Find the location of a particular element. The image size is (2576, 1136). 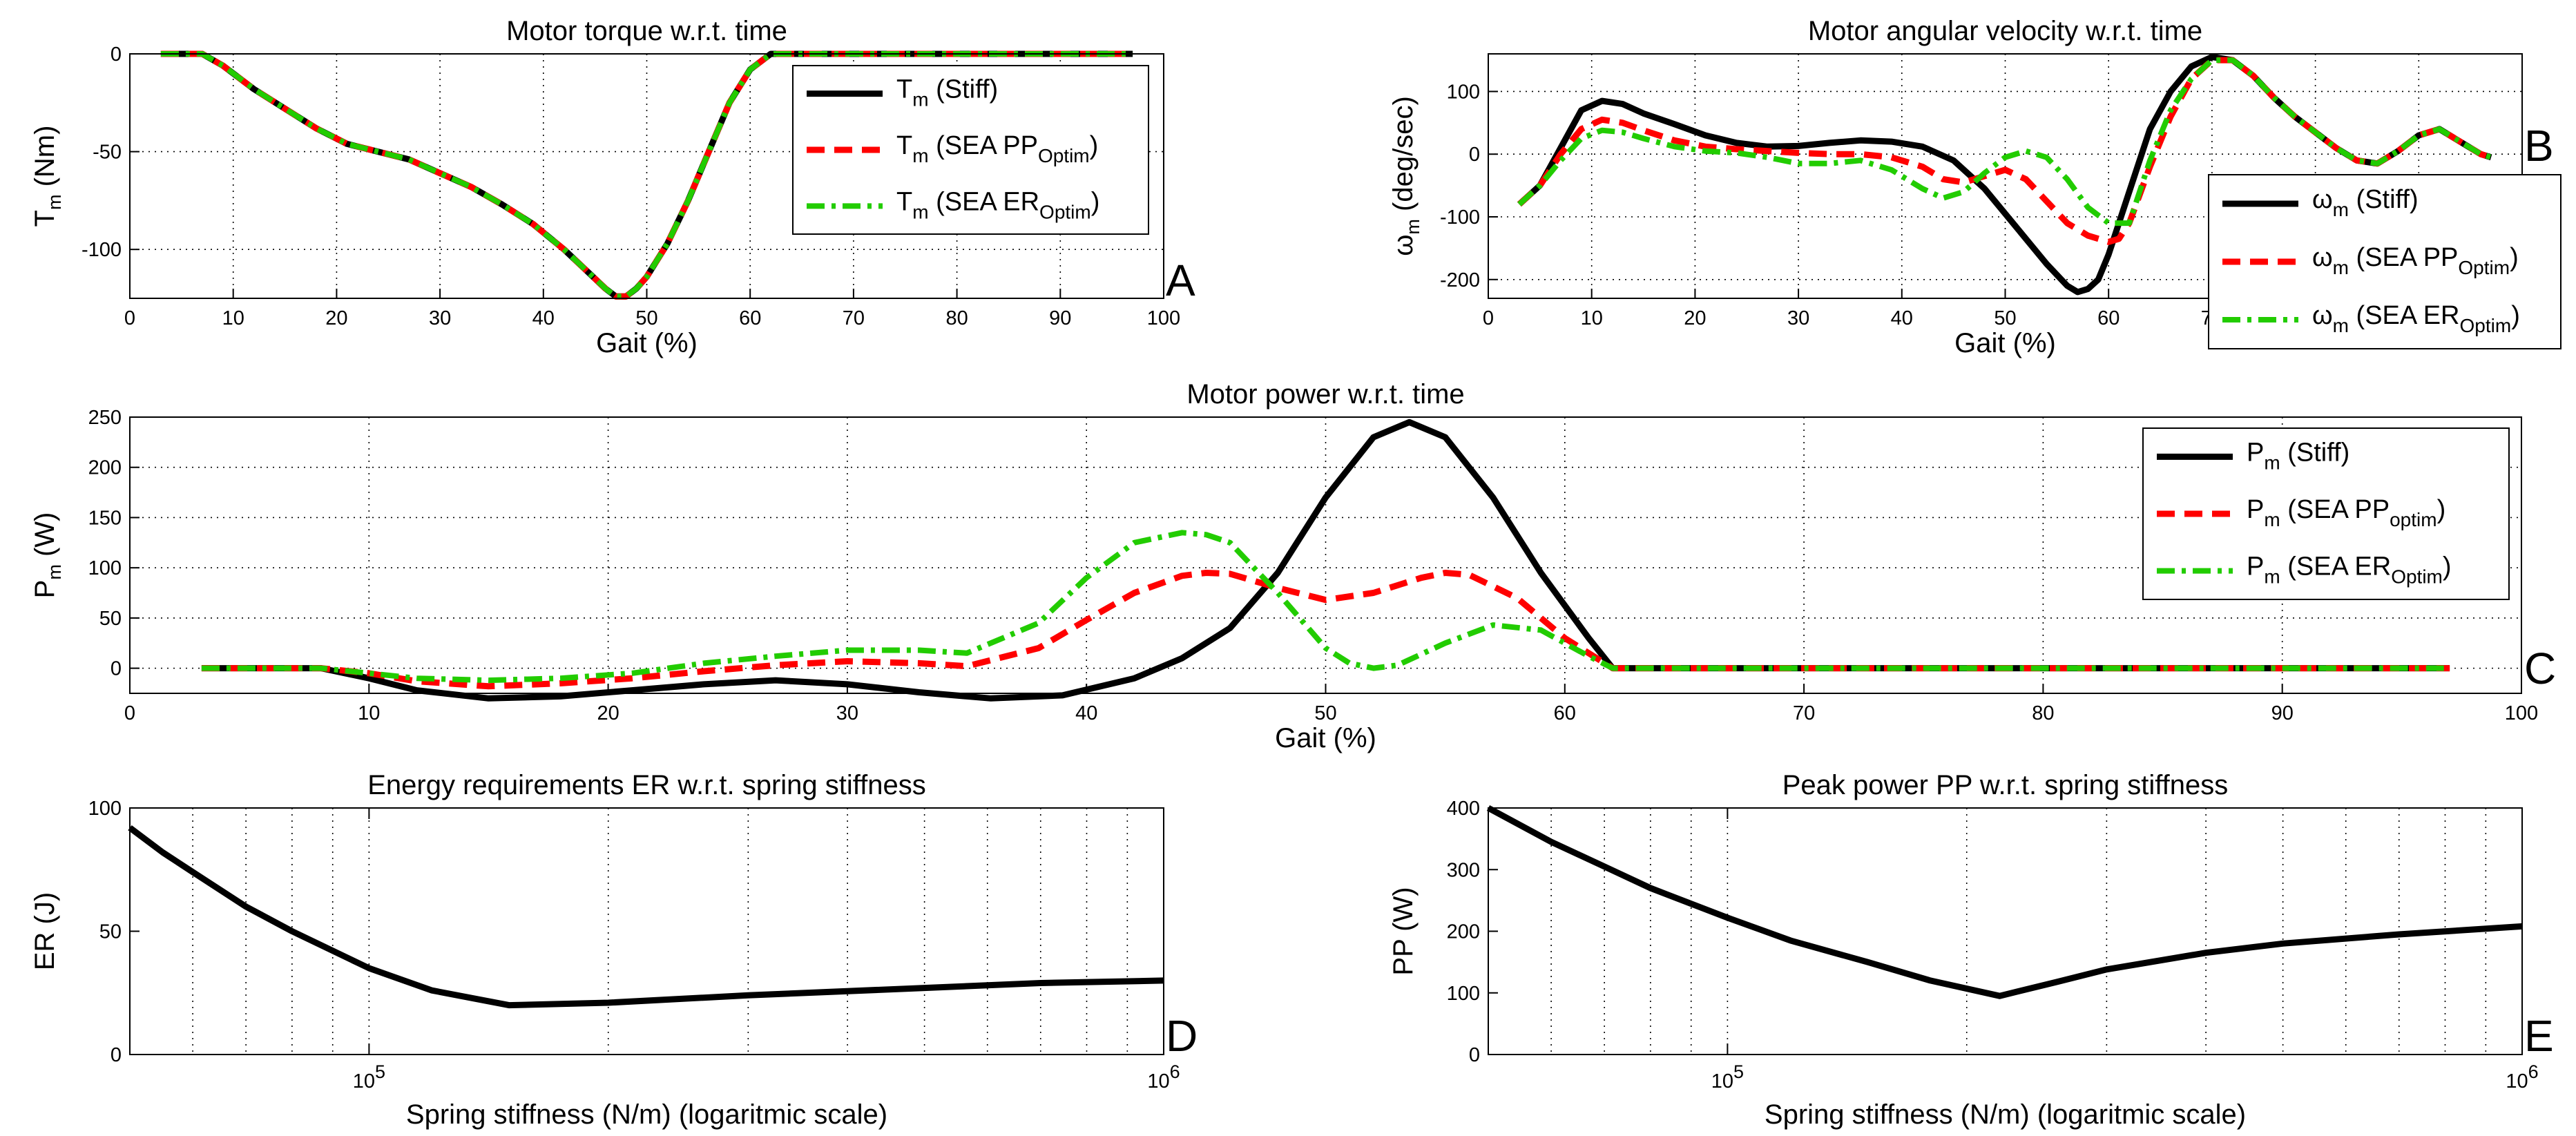

y-axis-label: Pm (W) is located at coordinates (47, 556).